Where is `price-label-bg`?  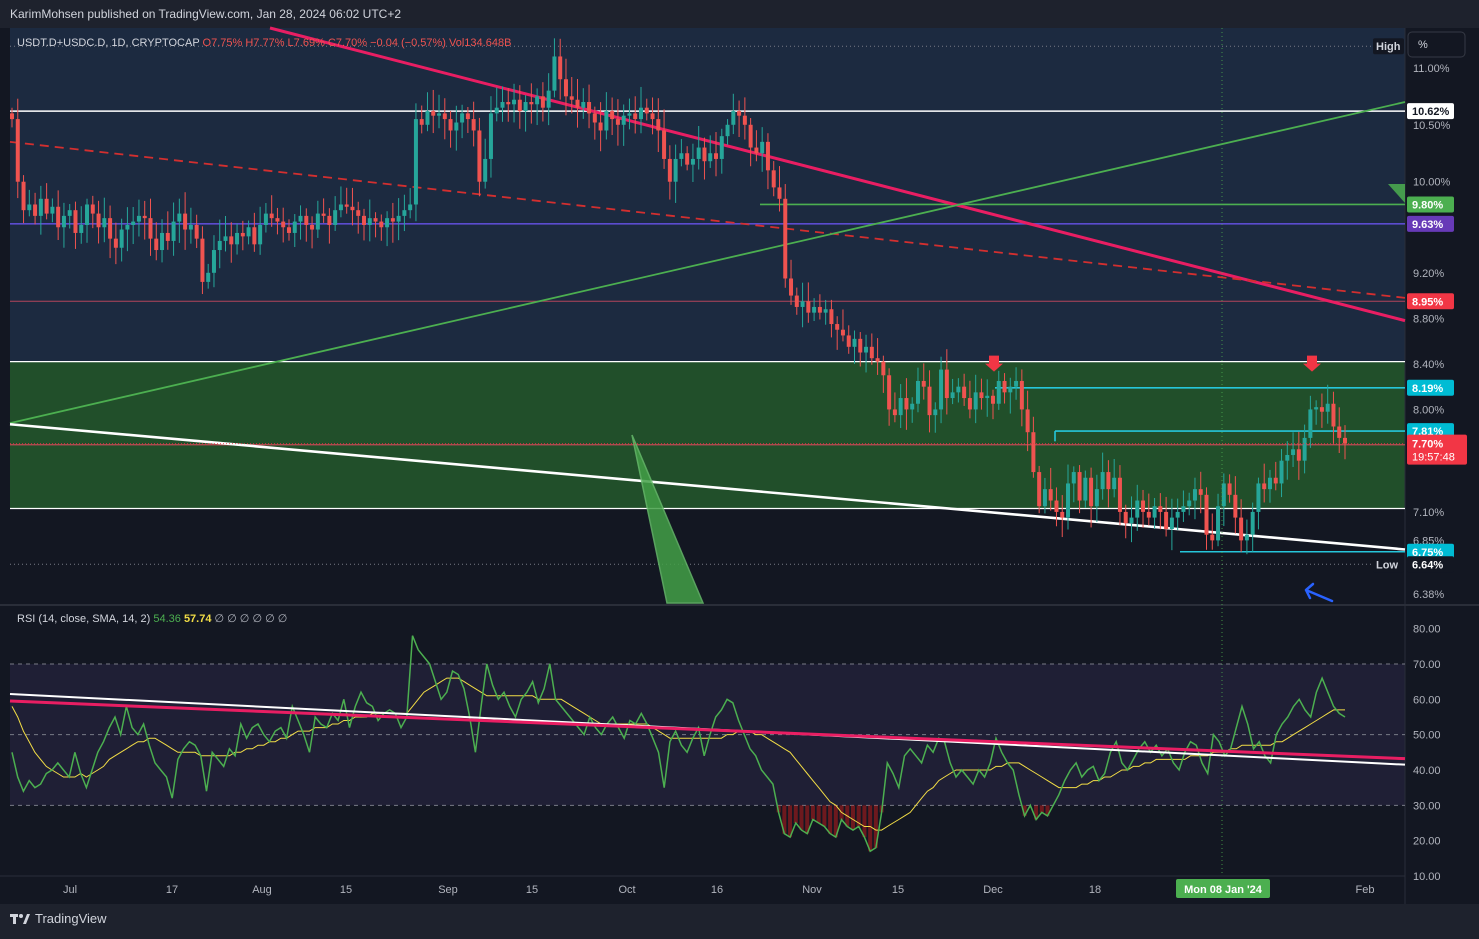
price-label-bg is located at coordinates (1430, 204).